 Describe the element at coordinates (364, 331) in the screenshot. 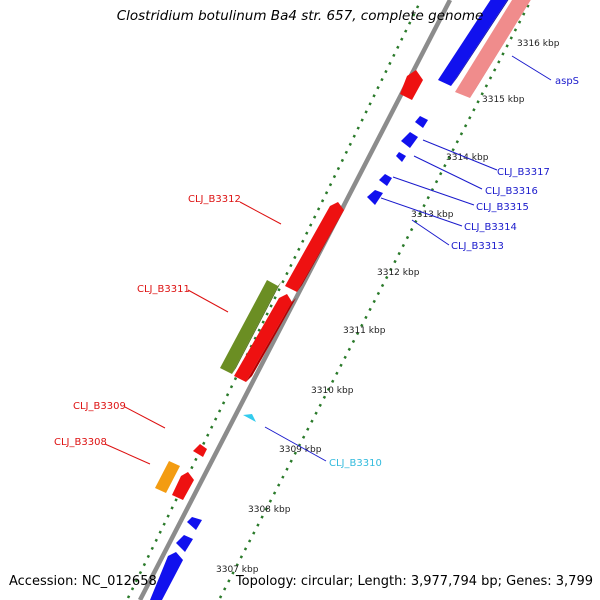

I see `tick-label: 3311 kbp` at that location.